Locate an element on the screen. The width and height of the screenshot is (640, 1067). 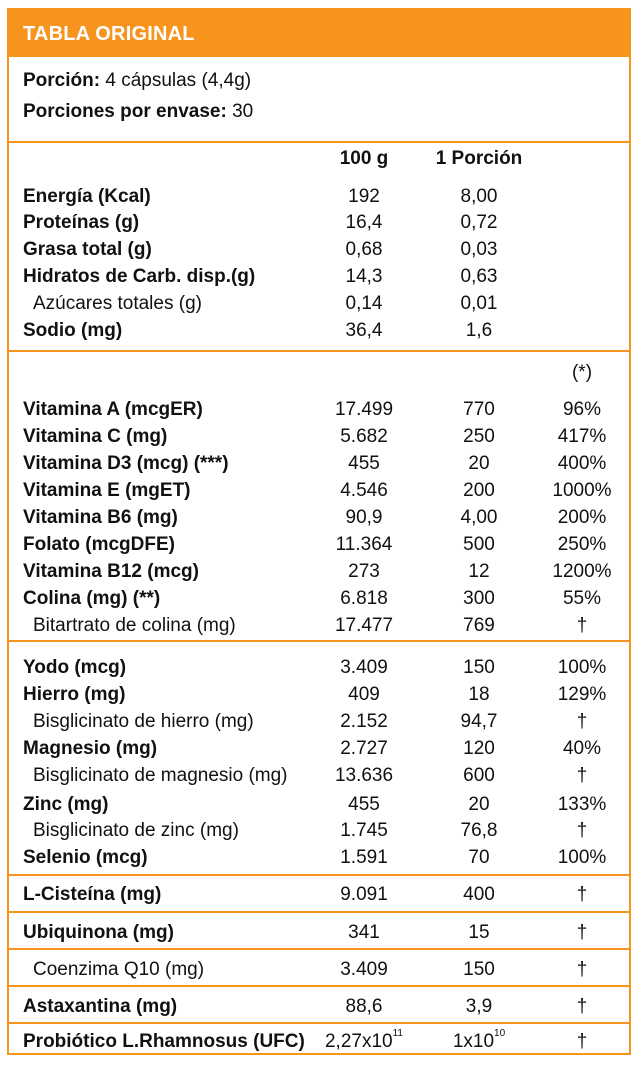
value-portion: 20 is located at coordinates (479, 463).